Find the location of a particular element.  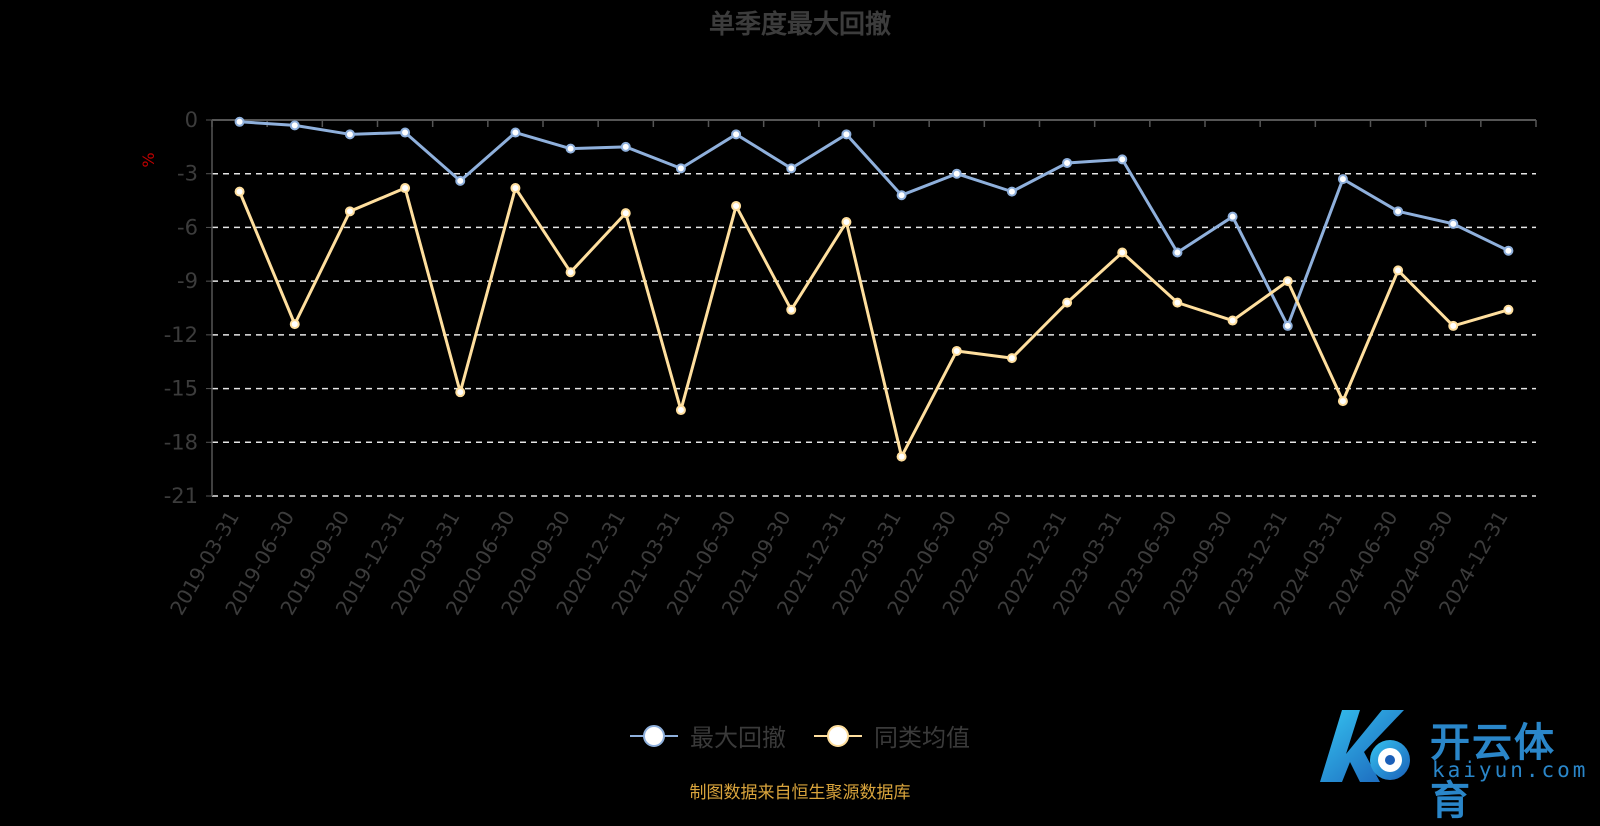

legend: 最大回撤 同类均值 is located at coordinates (800, 735).